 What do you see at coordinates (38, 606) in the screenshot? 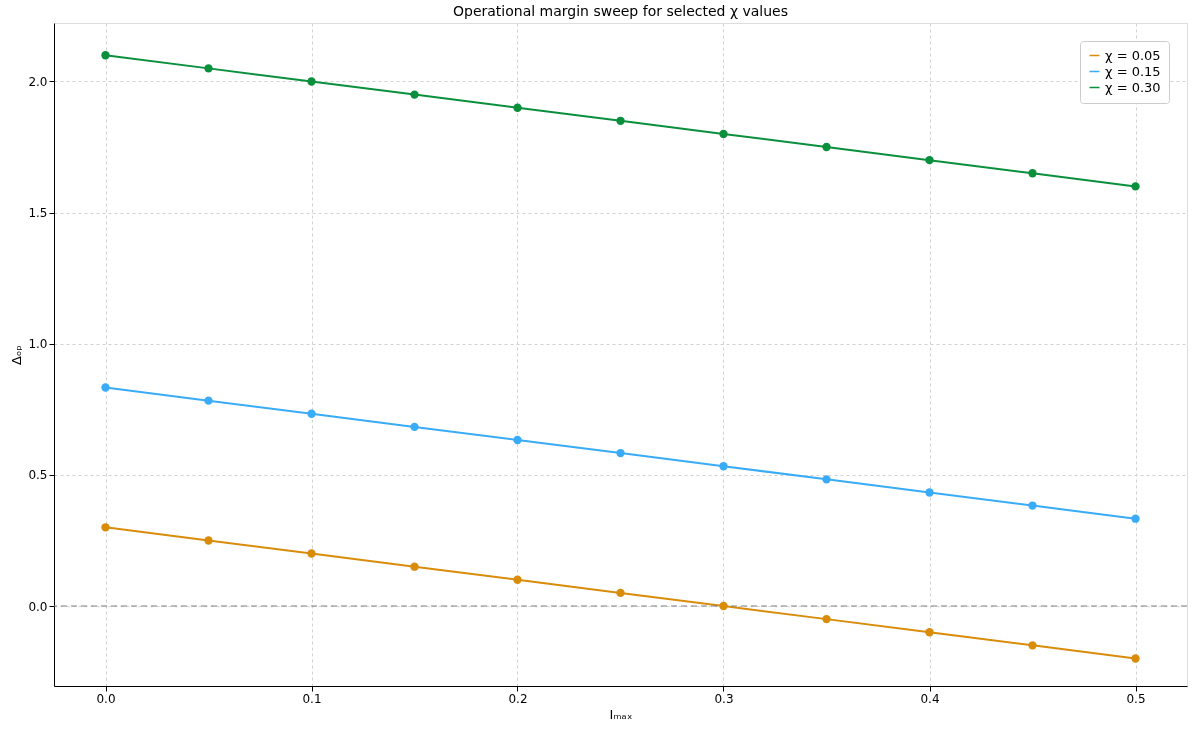
I see `y-tick-label: 0.0` at bounding box center [38, 606].